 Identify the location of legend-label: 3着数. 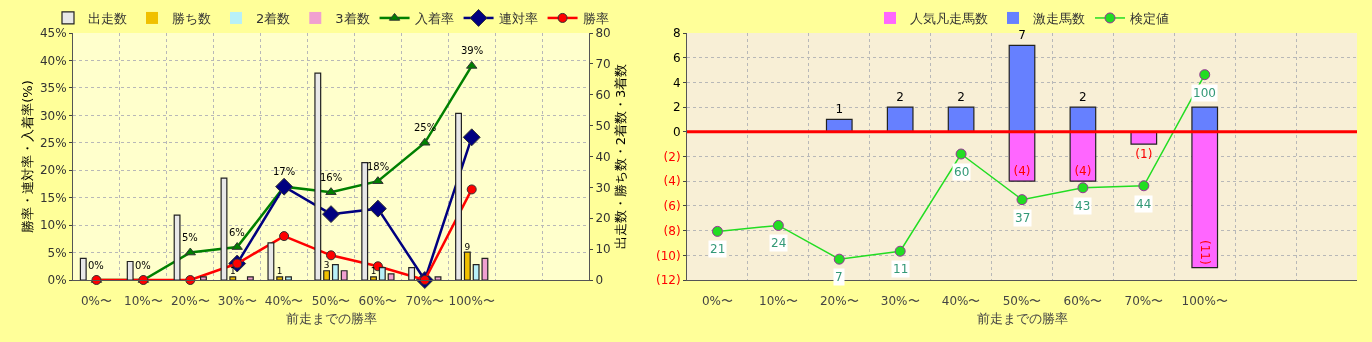
(352, 19).